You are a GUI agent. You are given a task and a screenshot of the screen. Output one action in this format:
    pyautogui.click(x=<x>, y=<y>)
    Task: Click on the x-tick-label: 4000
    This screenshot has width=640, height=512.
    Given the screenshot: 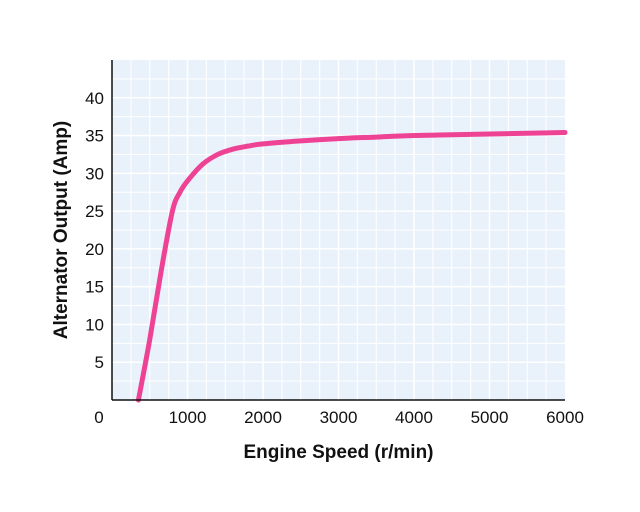 What is the action you would take?
    pyautogui.click(x=414, y=417)
    